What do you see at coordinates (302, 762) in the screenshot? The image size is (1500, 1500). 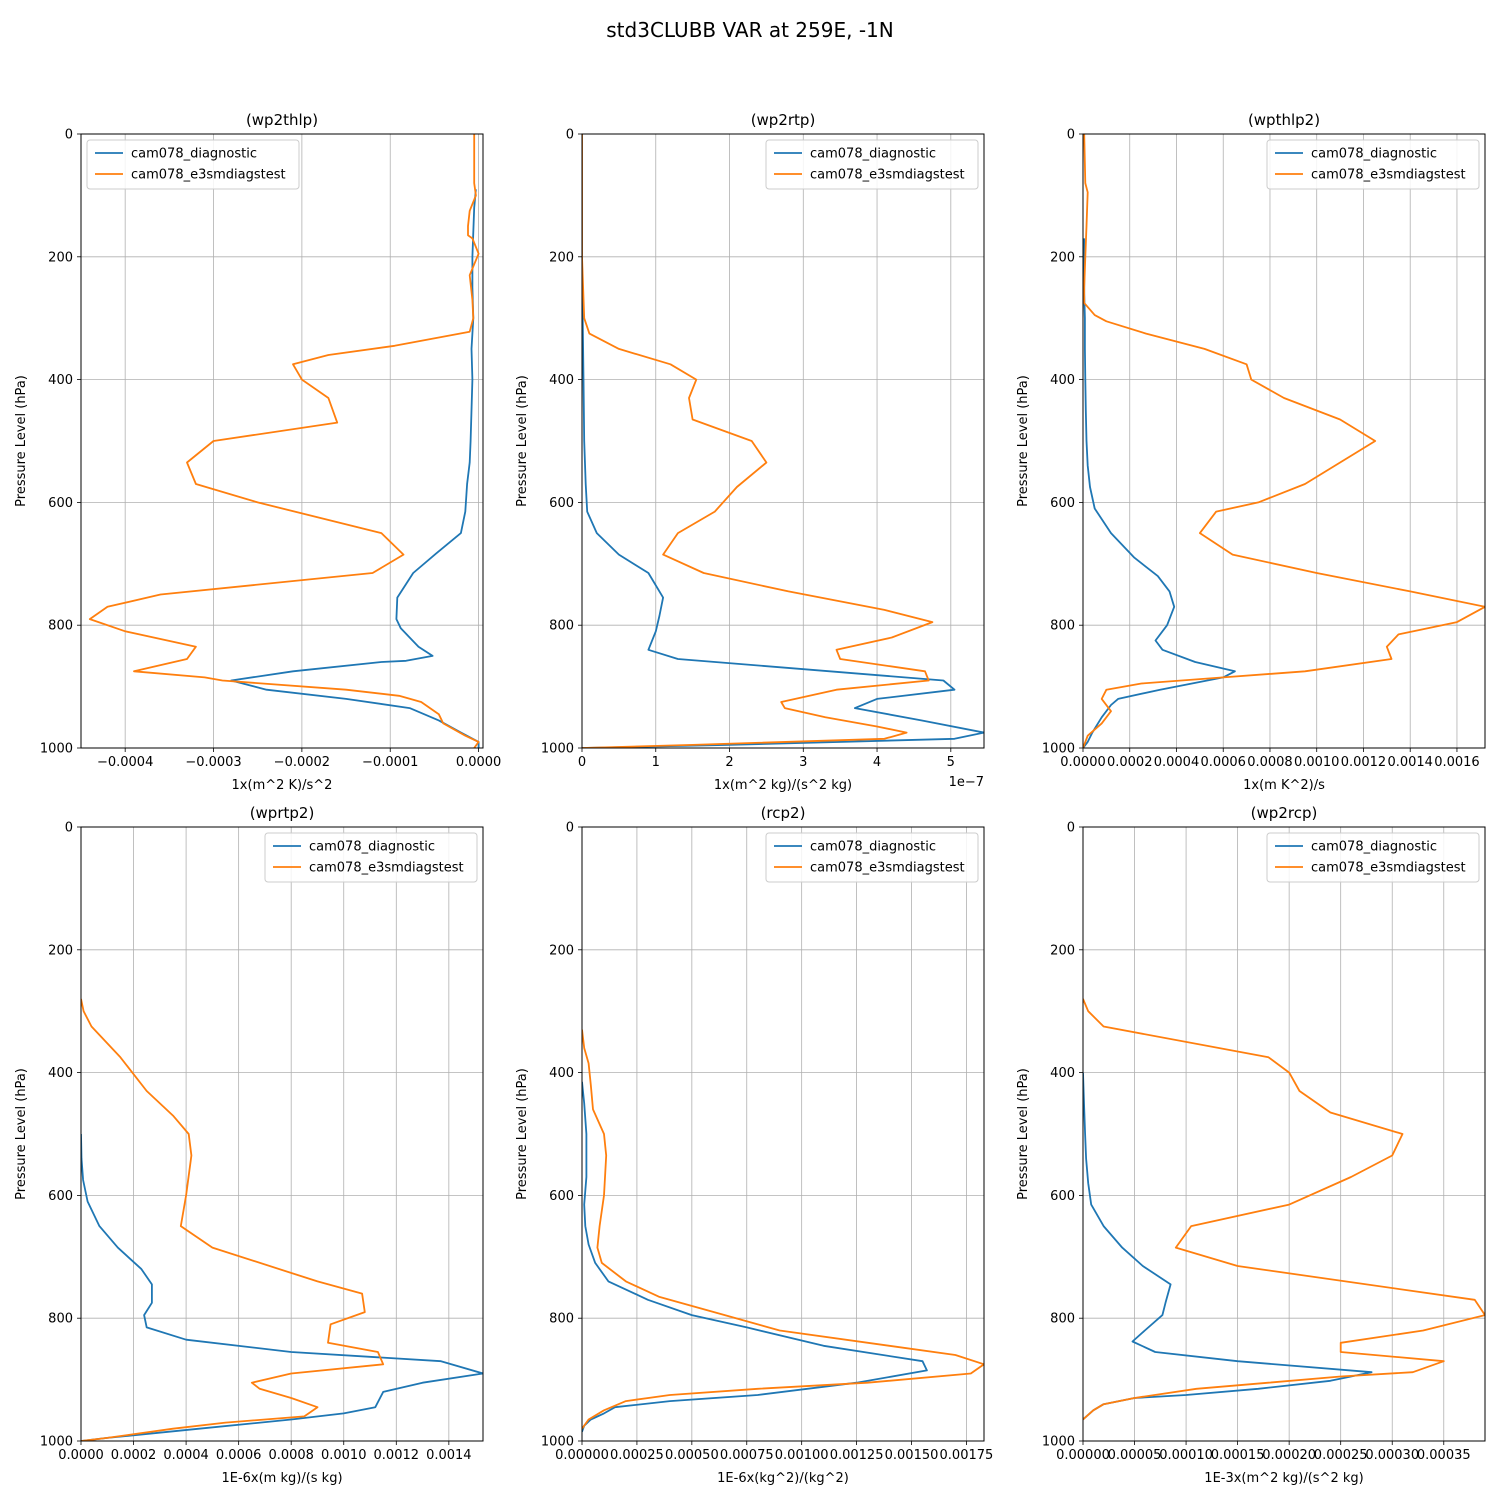 I see `x-tick-label: −0.0002` at bounding box center [302, 762].